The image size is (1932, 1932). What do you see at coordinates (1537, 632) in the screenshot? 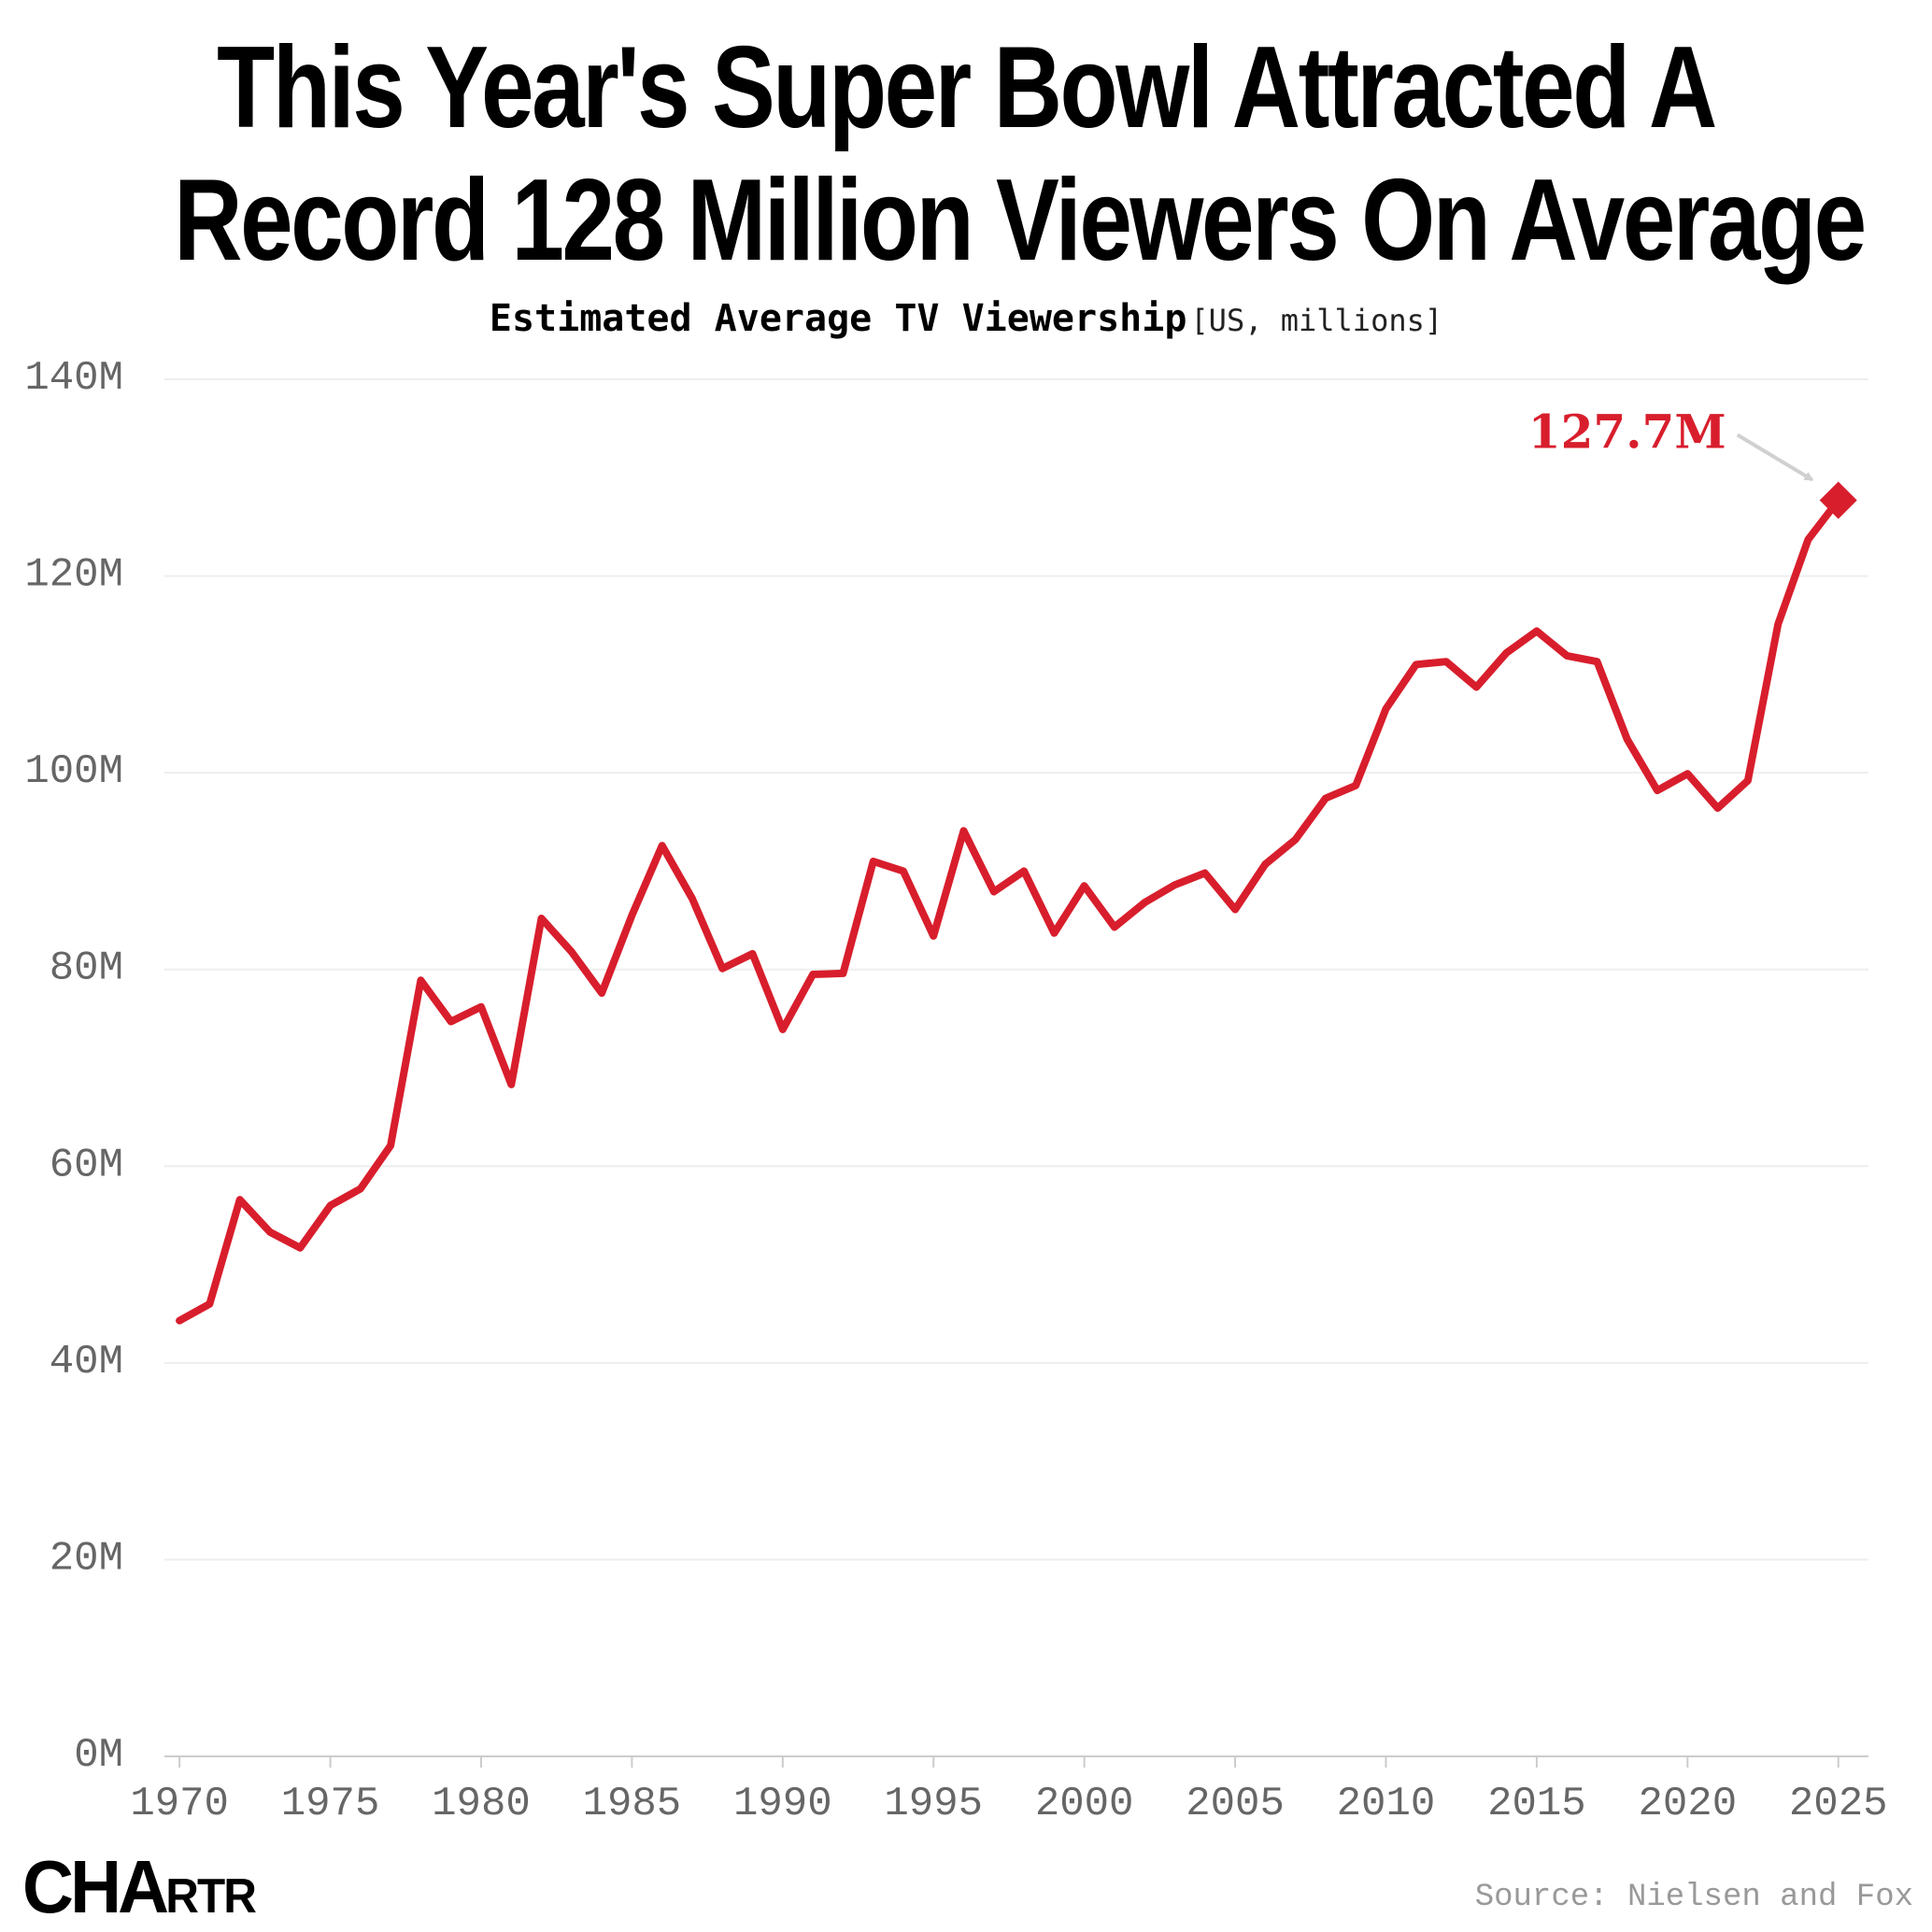
I see `data-point-2015` at bounding box center [1537, 632].